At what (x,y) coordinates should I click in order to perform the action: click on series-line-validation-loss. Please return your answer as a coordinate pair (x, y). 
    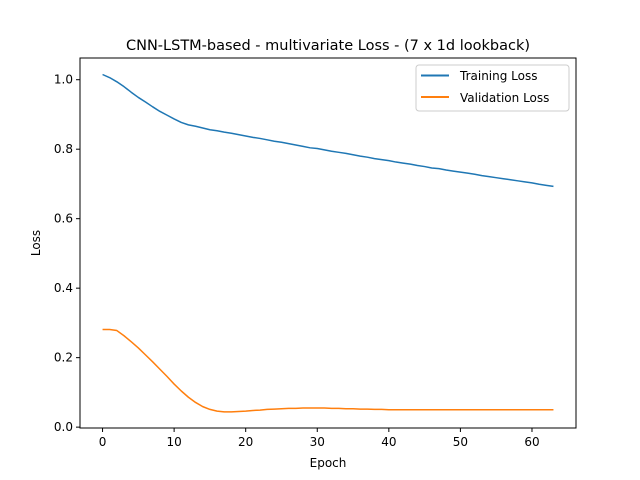
    Looking at the image, I should click on (328, 370).